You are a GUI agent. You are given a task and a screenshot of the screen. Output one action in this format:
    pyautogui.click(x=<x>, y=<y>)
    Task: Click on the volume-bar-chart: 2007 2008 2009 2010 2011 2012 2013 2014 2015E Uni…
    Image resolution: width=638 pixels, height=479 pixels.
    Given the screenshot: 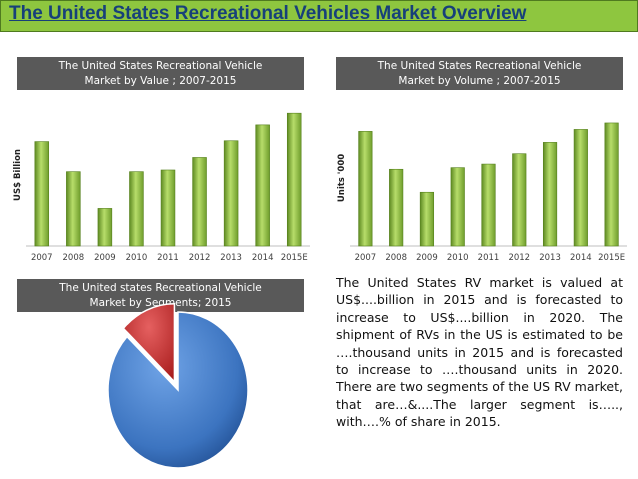 What is the action you would take?
    pyautogui.click(x=482, y=192)
    